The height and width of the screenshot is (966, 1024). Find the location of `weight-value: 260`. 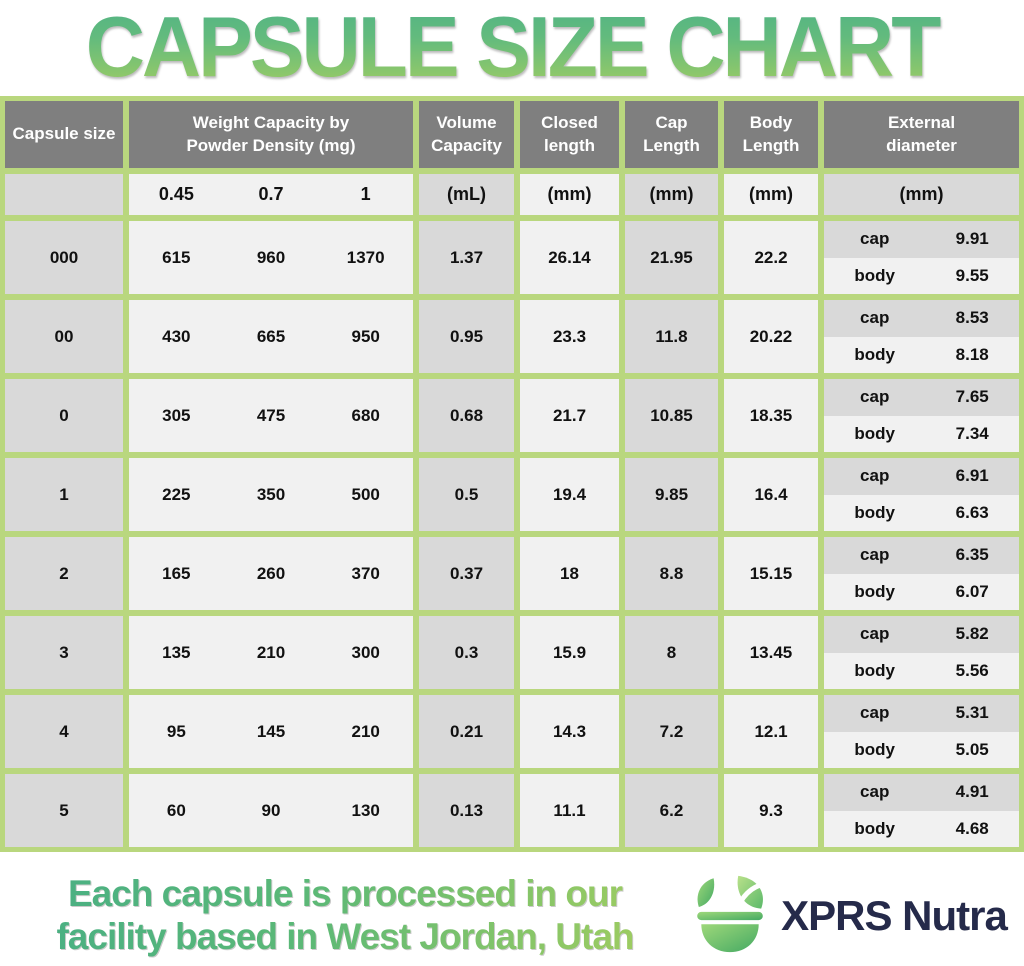

weight-value: 260 is located at coordinates (271, 573).